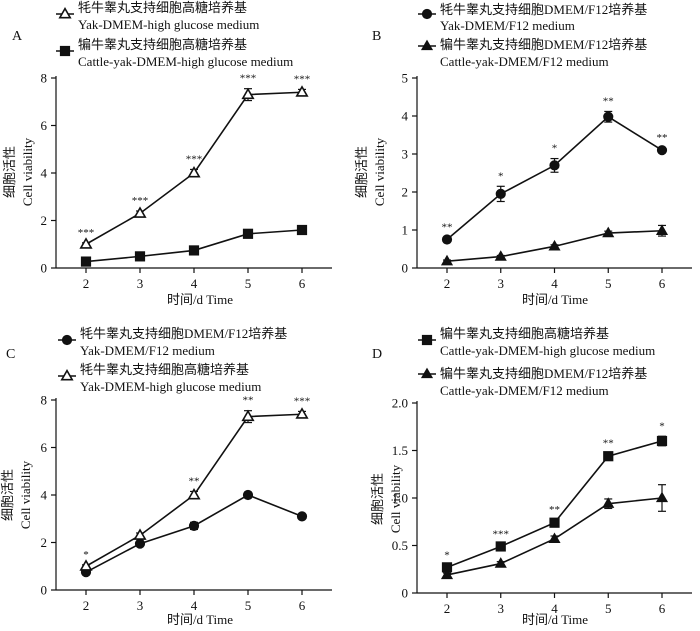  What do you see at coordinates (608, 283) in the screenshot?
I see `panel-b-xtick-label: 5` at bounding box center [608, 283].